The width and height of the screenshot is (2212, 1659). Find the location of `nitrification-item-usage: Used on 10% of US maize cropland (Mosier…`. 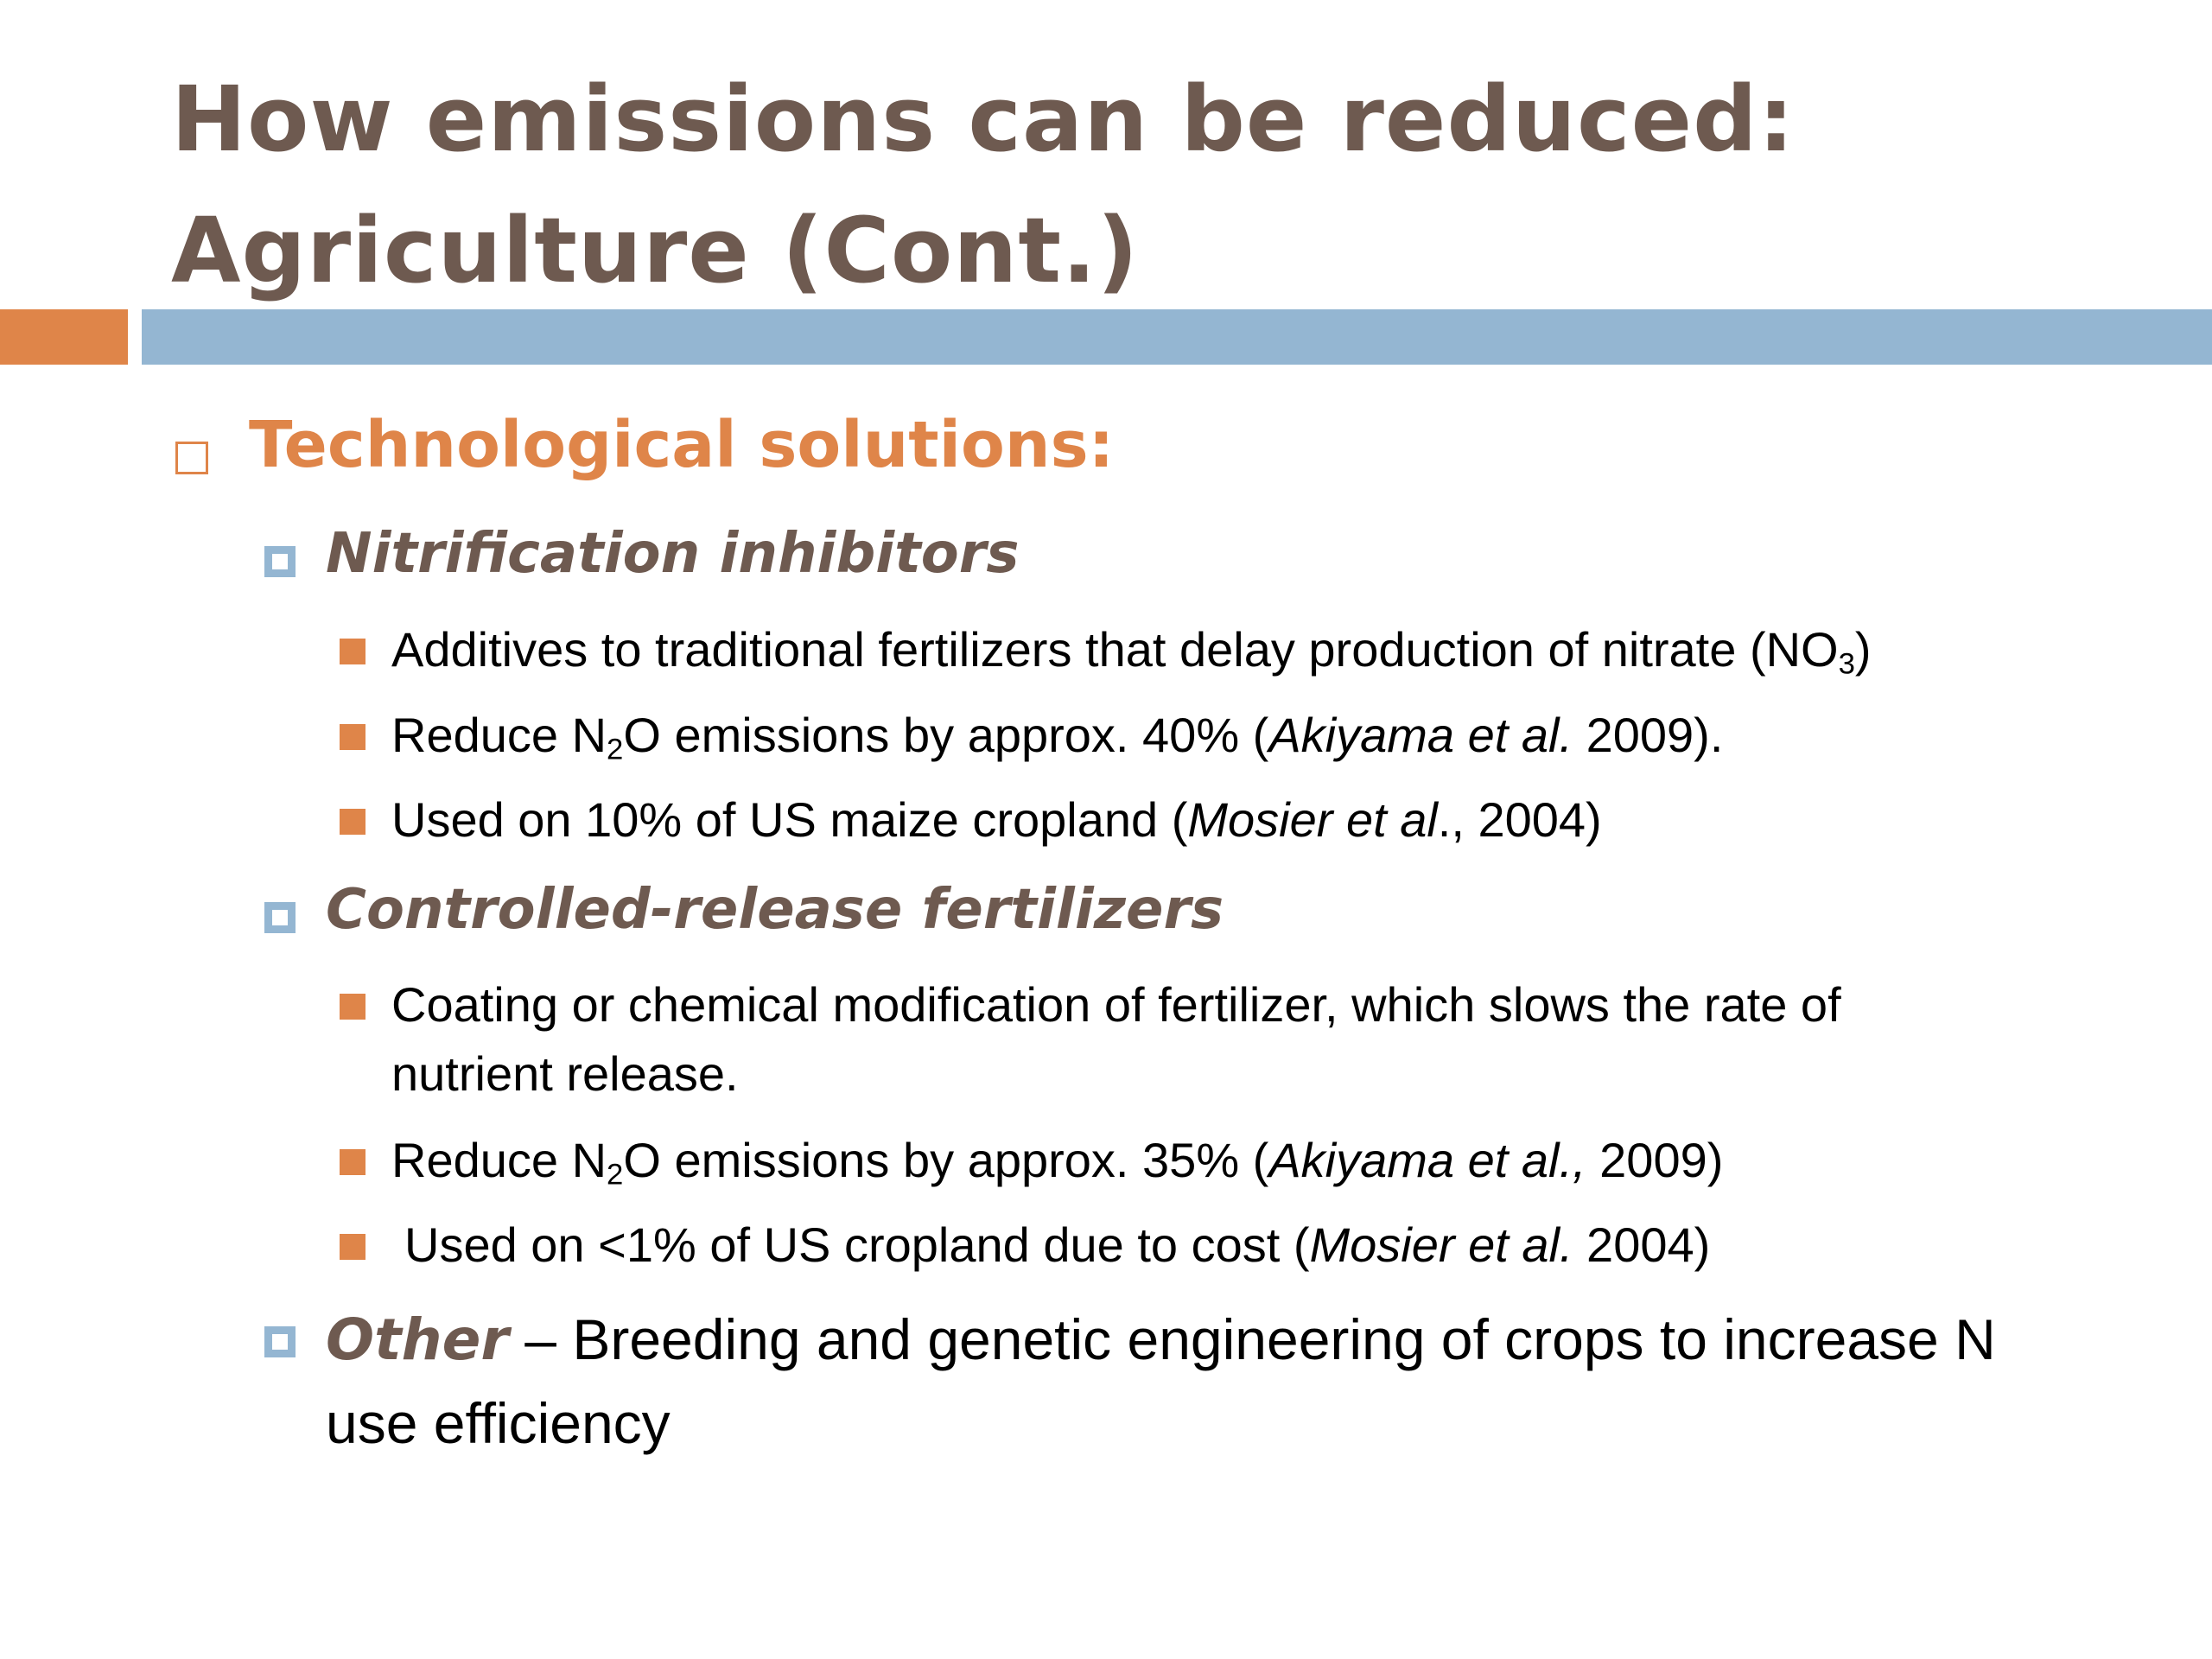

nitrification-item-usage: Used on 10% of US maize cropland (Mosier… is located at coordinates (996, 819).